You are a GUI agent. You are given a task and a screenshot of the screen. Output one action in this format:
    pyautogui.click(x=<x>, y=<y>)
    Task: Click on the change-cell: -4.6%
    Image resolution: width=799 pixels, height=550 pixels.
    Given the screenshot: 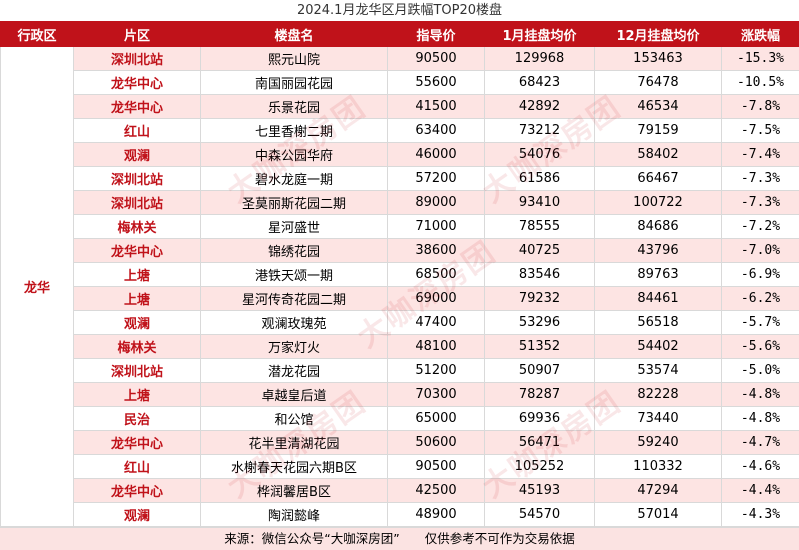 What is the action you would take?
    pyautogui.click(x=760, y=467)
    